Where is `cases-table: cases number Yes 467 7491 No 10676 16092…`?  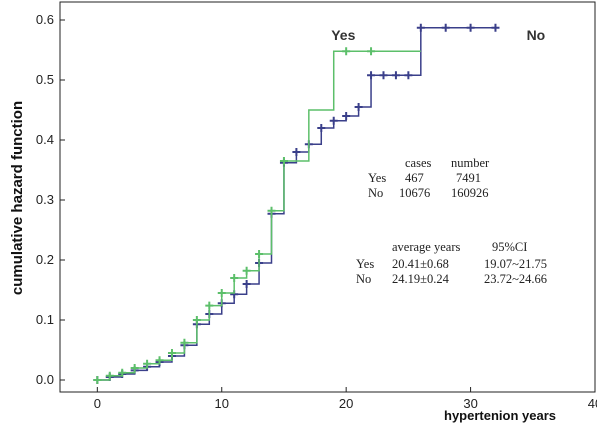
cases-table: cases number Yes 467 7491 No 10676 16092… is located at coordinates (429, 178).